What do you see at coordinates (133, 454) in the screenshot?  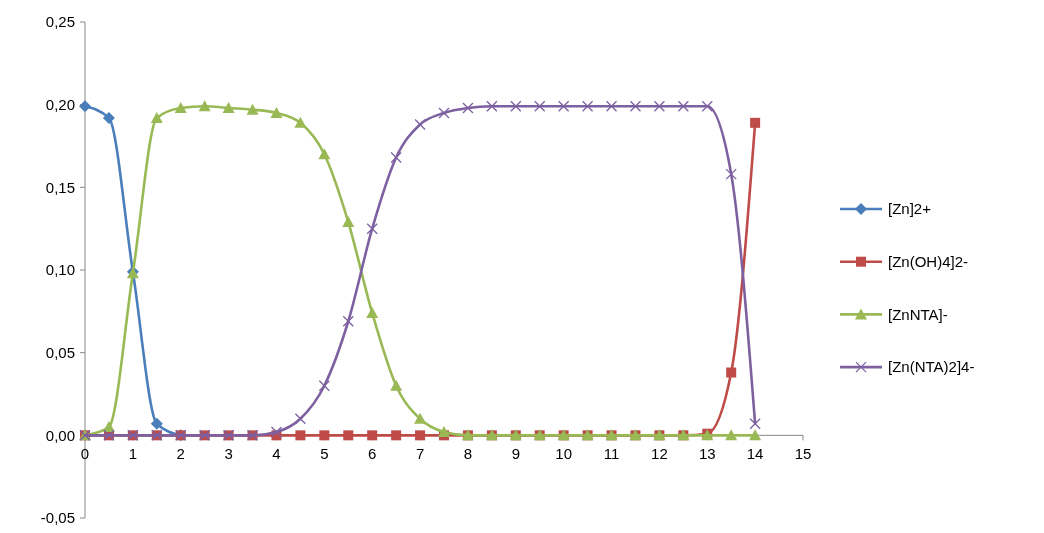 I see `x-tick-label: 1` at bounding box center [133, 454].